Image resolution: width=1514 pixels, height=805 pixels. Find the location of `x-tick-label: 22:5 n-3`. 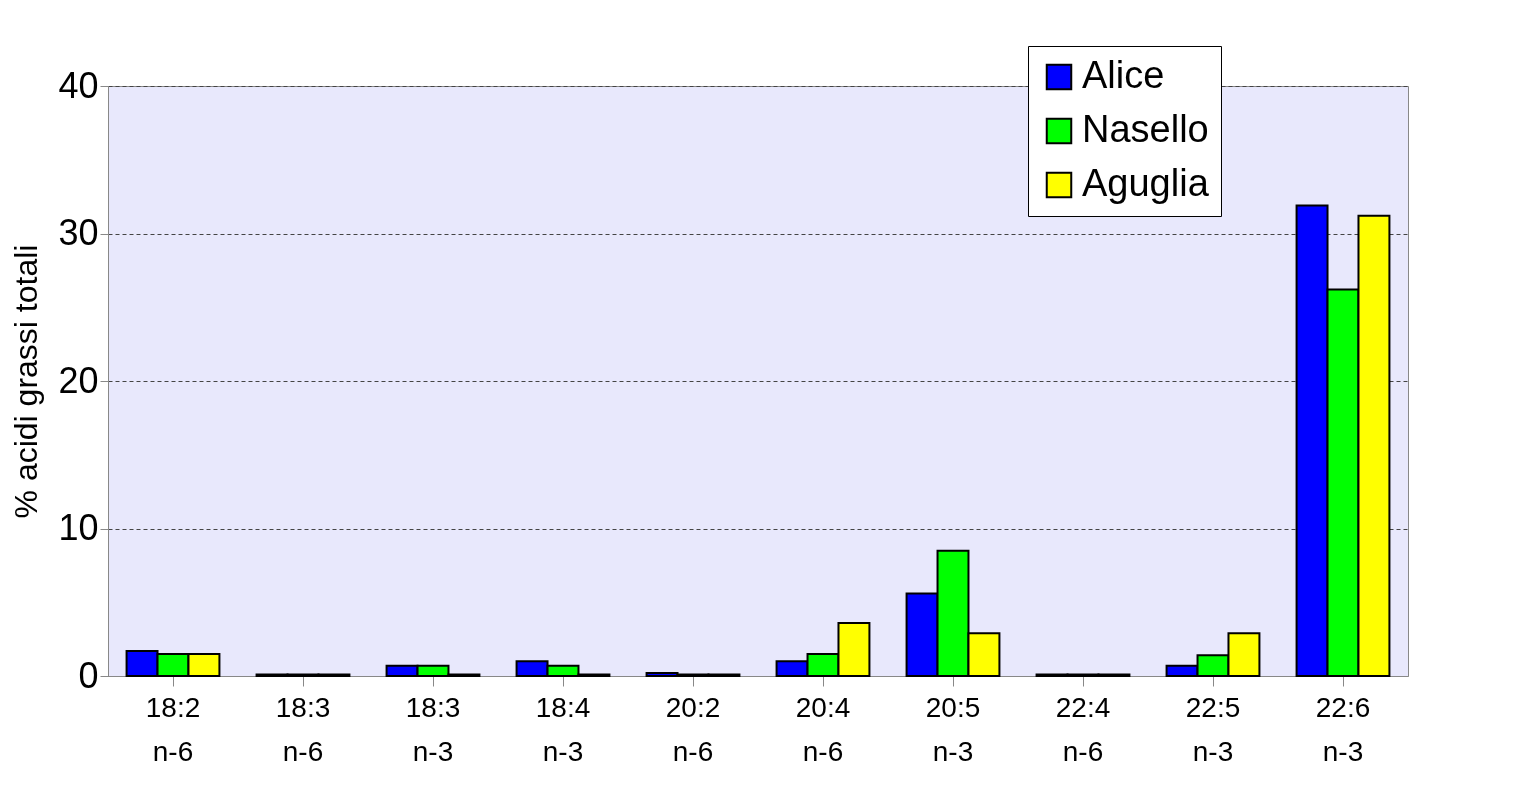

x-tick-label: 22:5 n-3 is located at coordinates (1213, 729).